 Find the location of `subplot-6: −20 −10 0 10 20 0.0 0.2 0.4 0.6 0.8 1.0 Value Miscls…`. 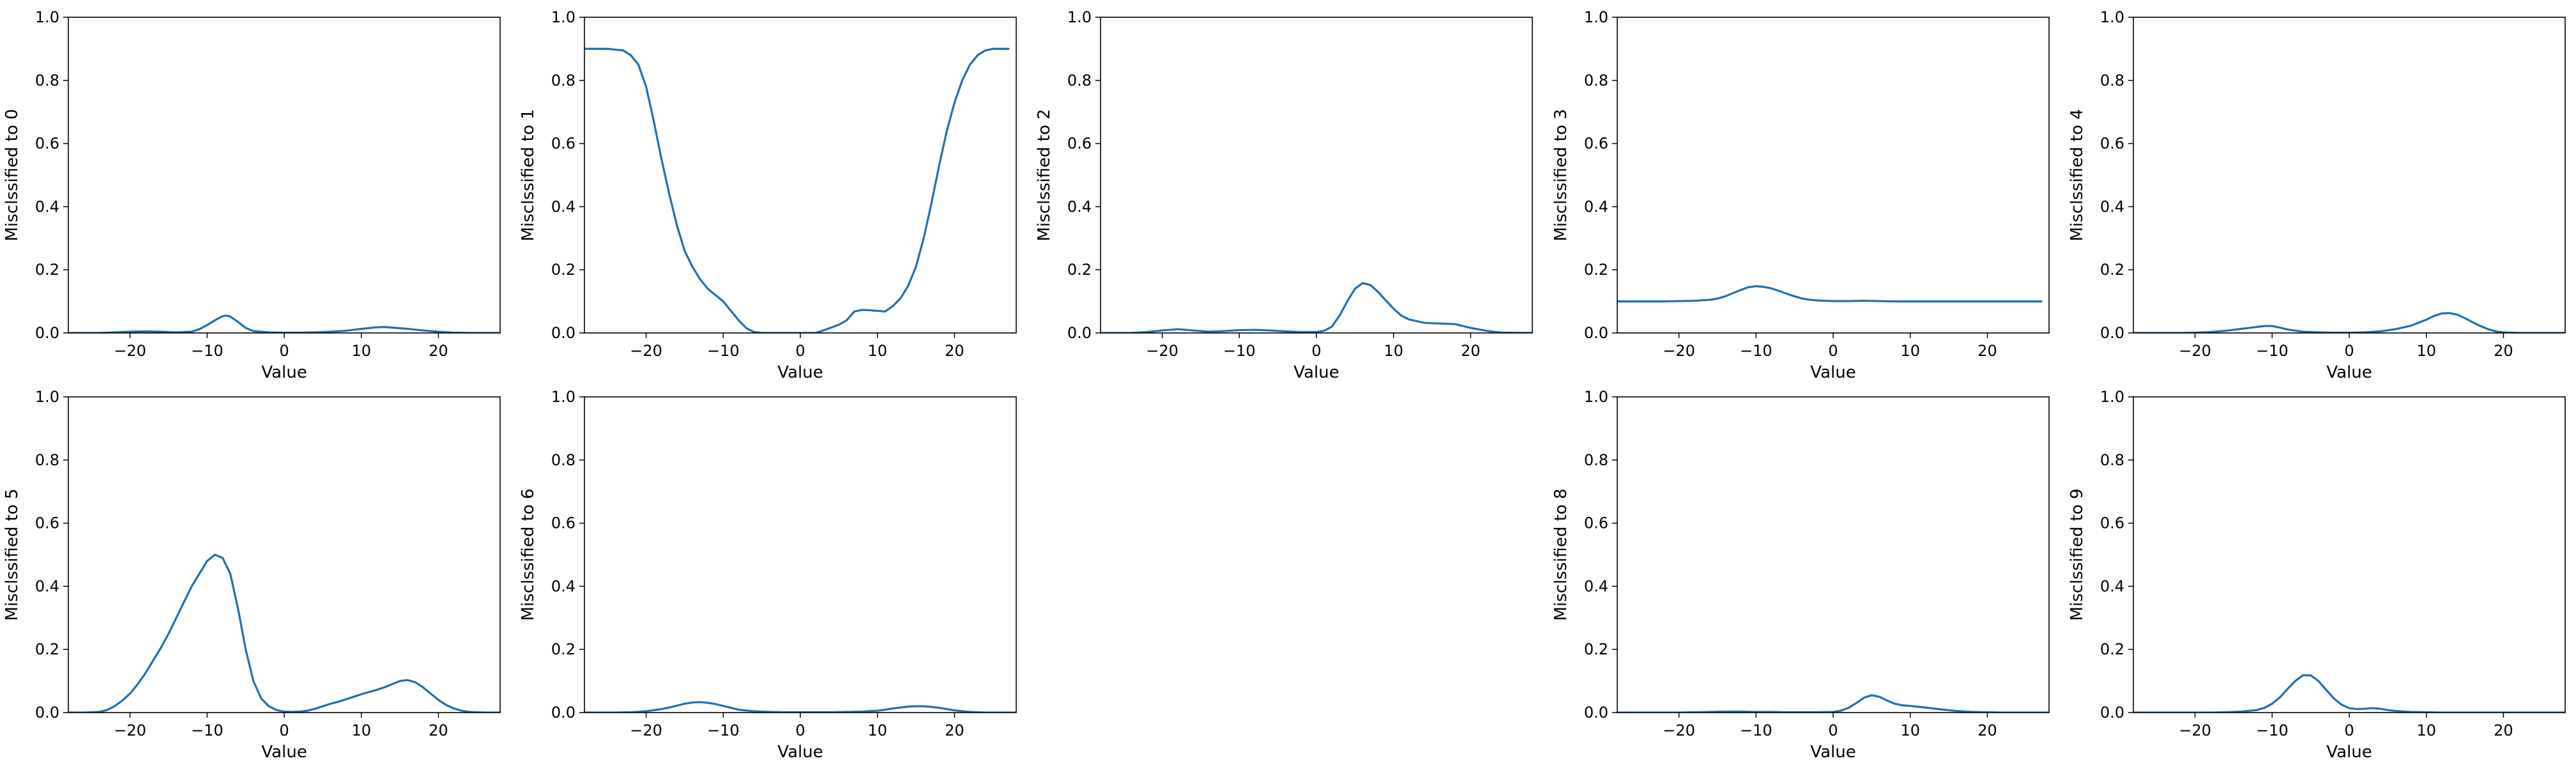

subplot-6: −20 −10 0 10 20 0.0 0.2 0.4 0.6 0.8 1.0 Value Miscls… is located at coordinates (768, 575).